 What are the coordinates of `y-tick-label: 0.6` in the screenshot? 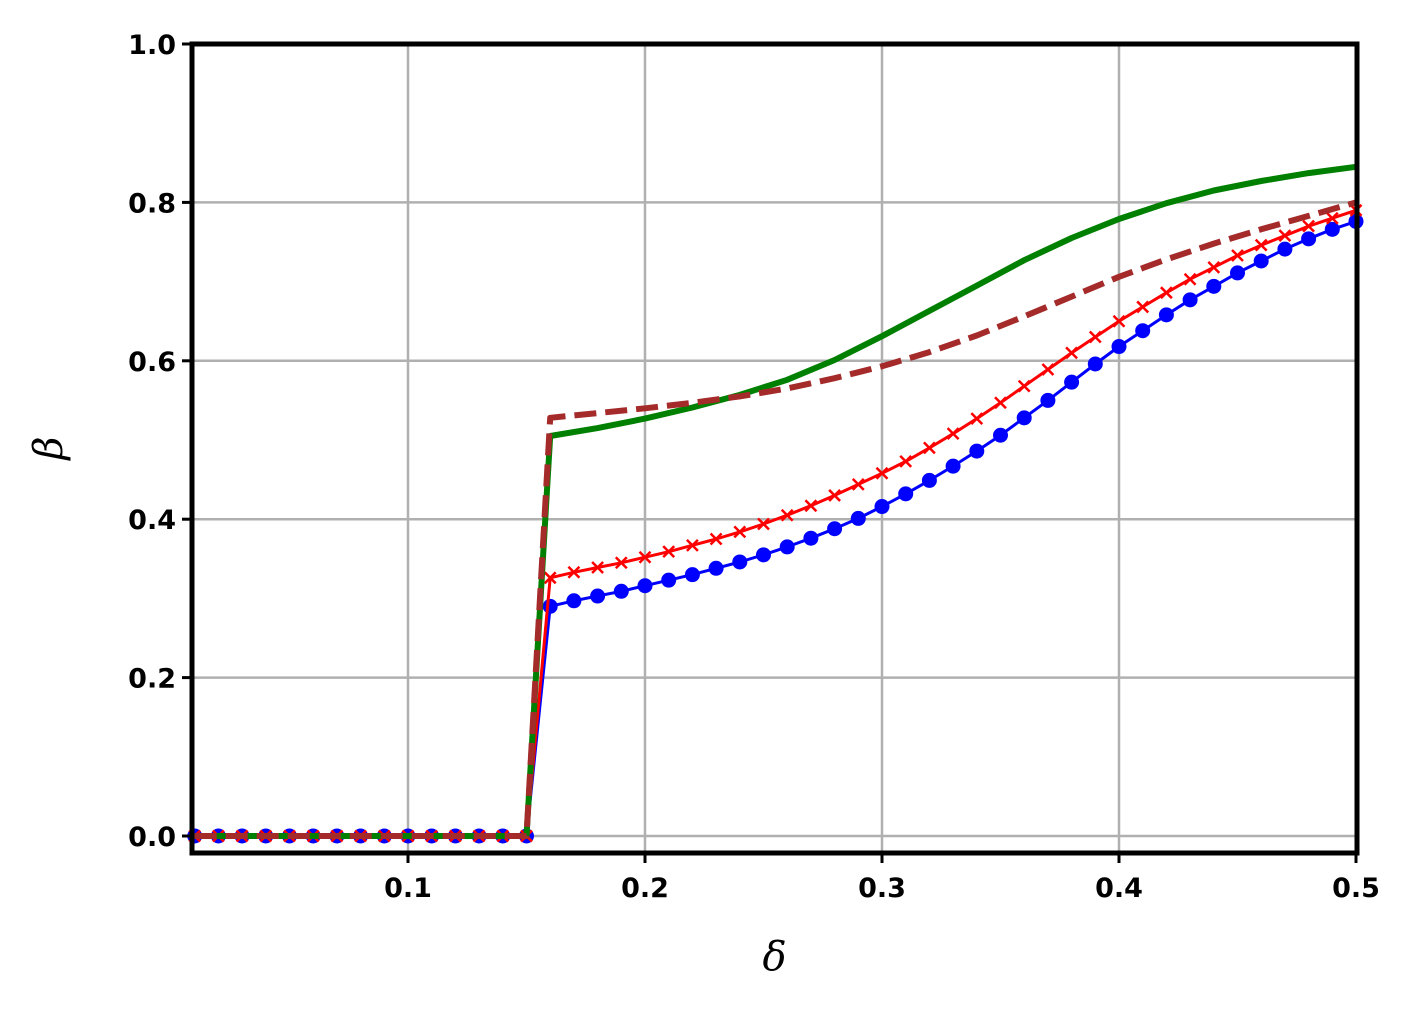 It's located at (152, 362).